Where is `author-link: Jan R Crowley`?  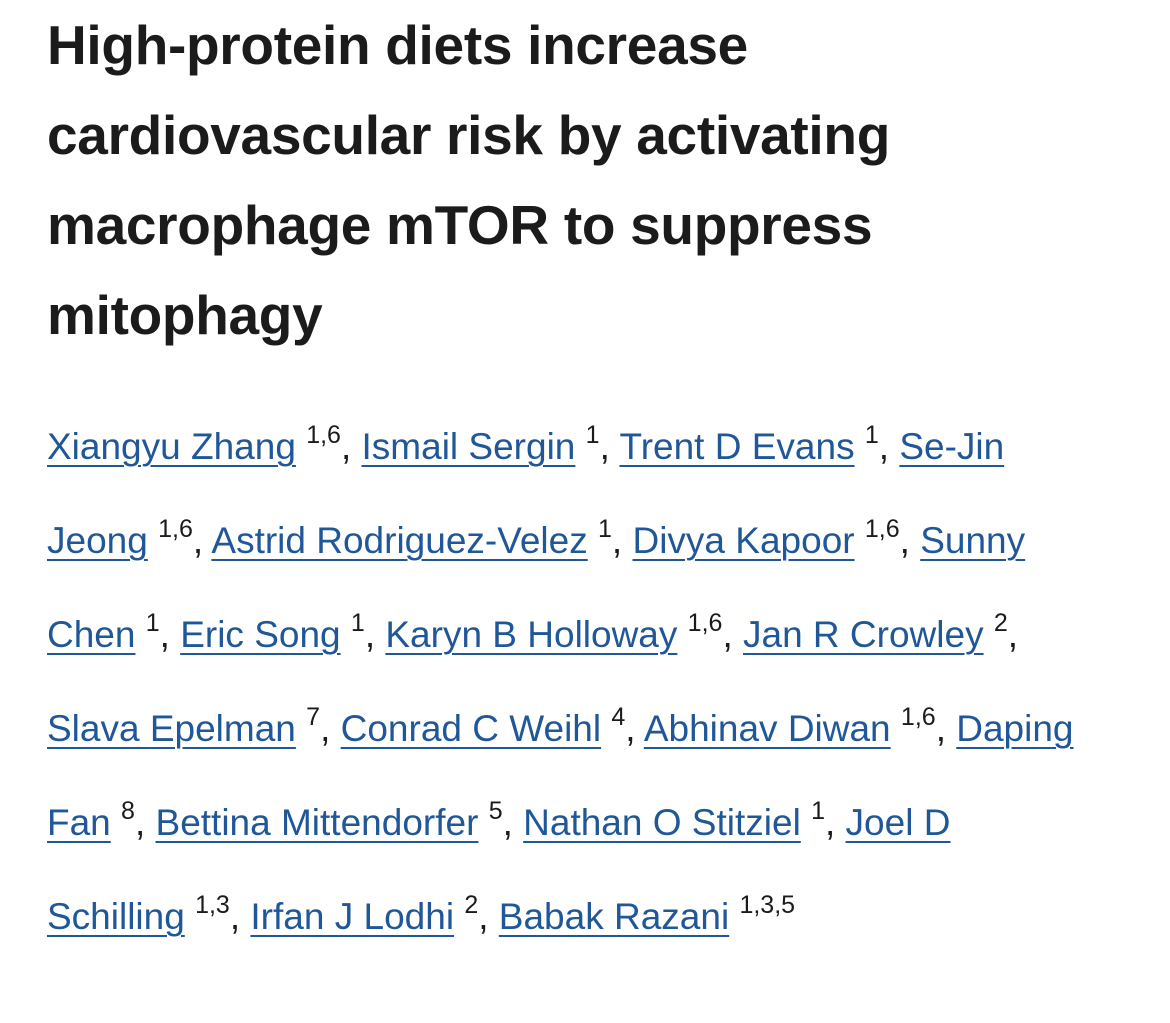
author-link: Jan R Crowley is located at coordinates (863, 634).